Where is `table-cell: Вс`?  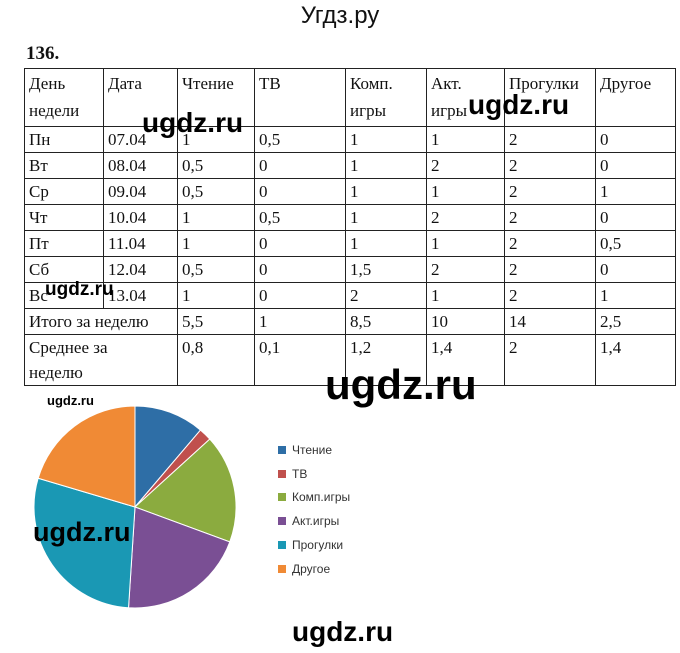
table-cell: Вс is located at coordinates (64, 295).